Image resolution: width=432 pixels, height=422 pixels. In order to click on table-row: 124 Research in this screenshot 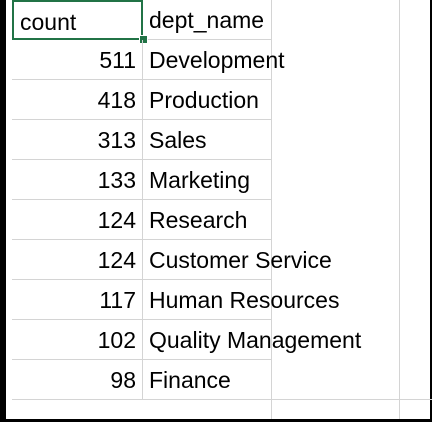, I will do `click(222, 220)`.